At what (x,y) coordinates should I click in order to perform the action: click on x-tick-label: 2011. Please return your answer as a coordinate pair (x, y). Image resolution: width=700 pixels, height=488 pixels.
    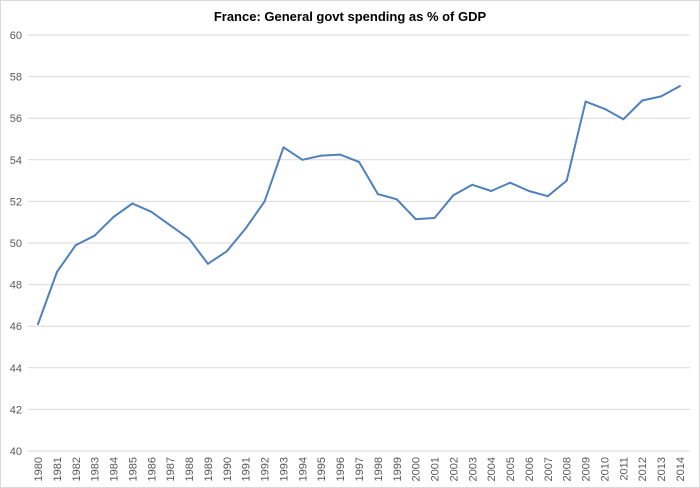
    Looking at the image, I should click on (624, 469).